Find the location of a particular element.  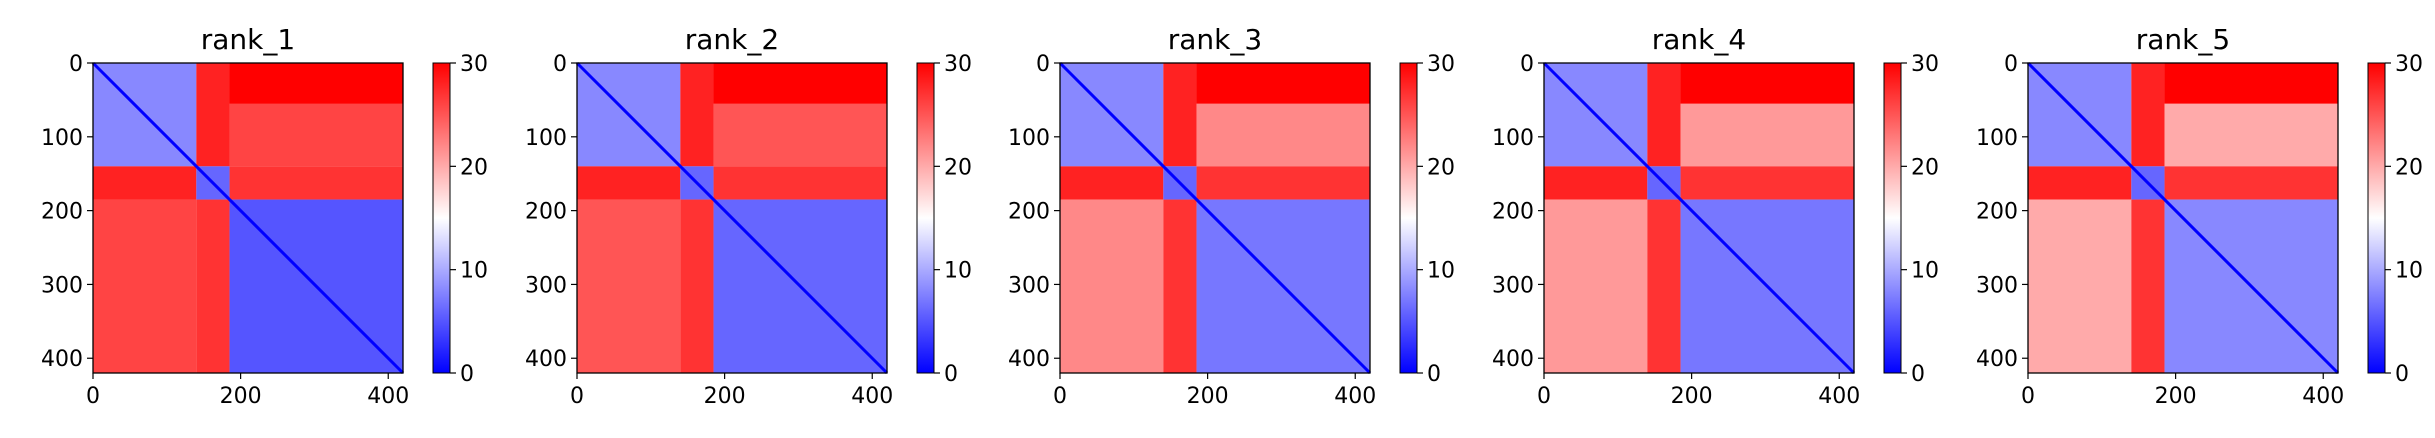

panel-title: rank_1 is located at coordinates (248, 39).